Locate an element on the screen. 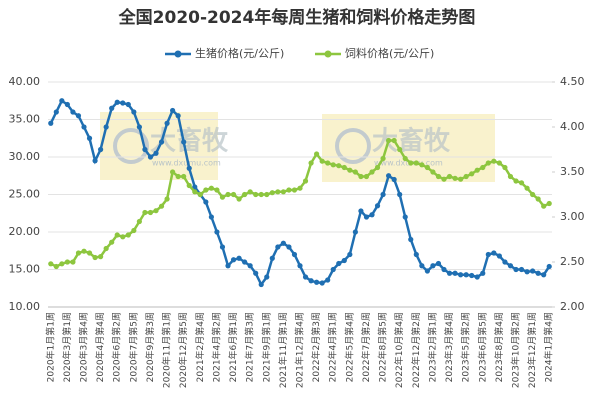 The image size is (595, 410). y-tick-label: 10.00 is located at coordinates (25, 306).